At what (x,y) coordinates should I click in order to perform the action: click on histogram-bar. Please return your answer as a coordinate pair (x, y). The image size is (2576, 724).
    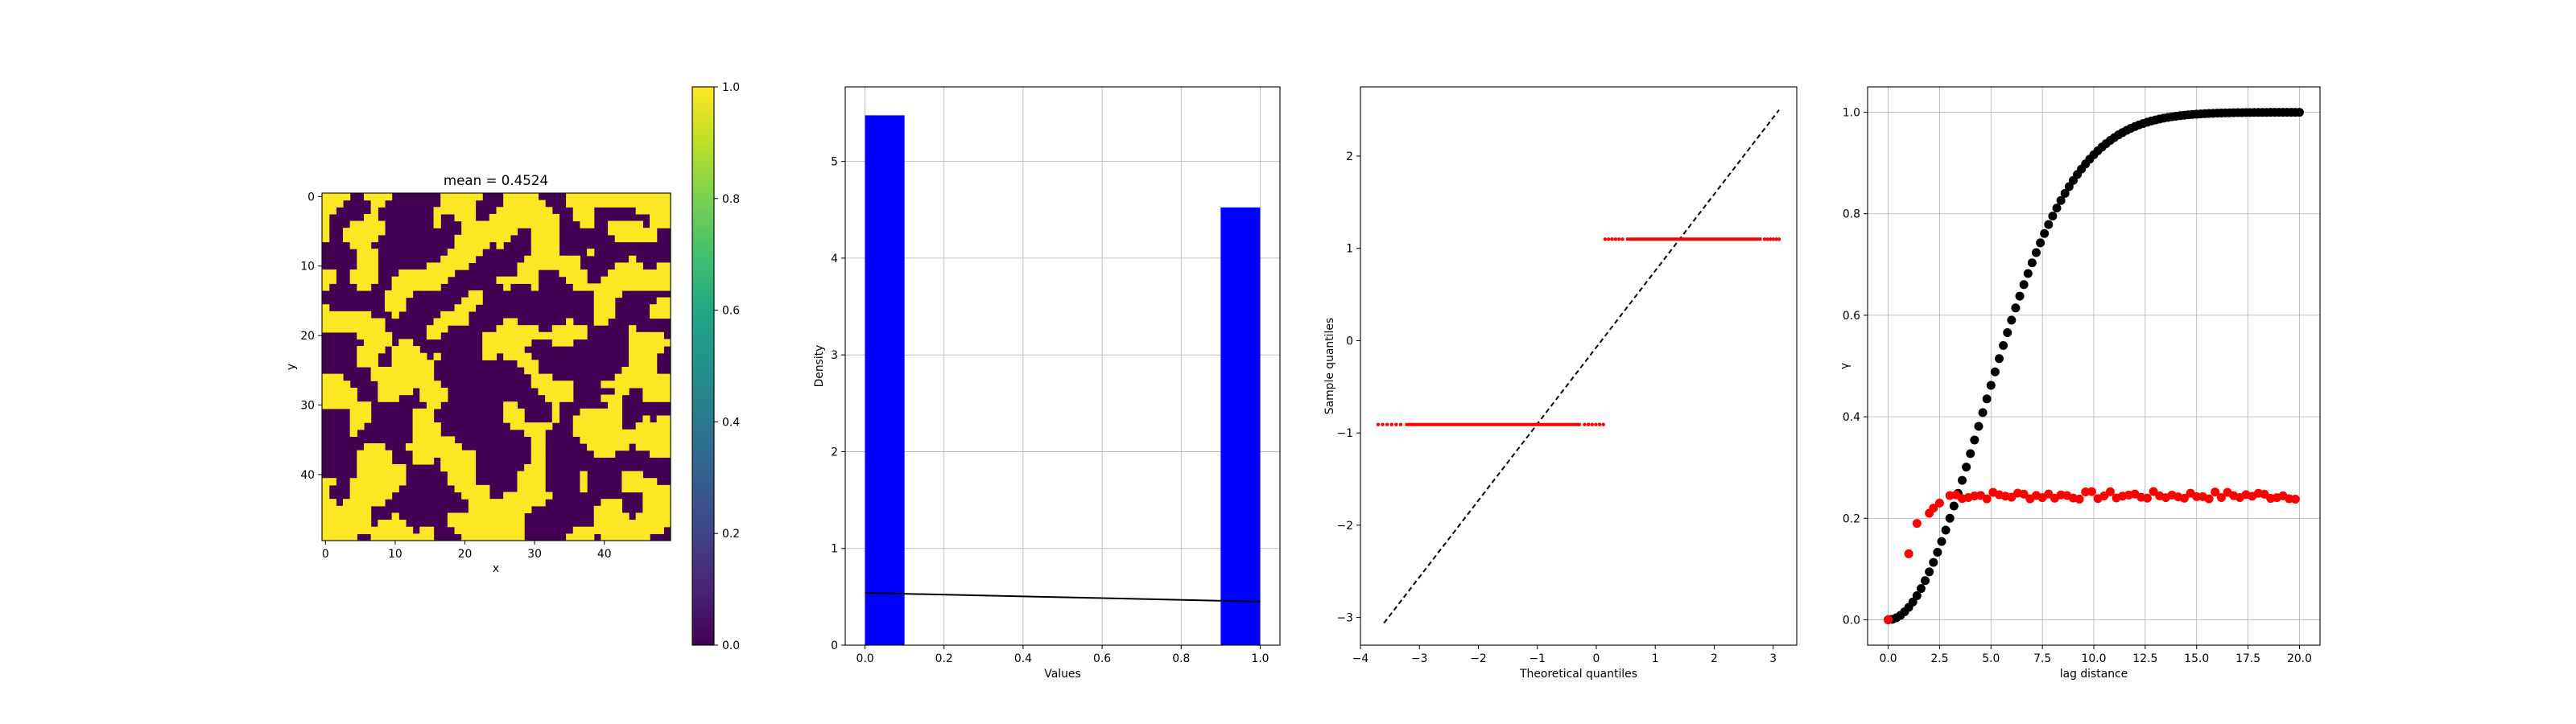
    Looking at the image, I should click on (1240, 426).